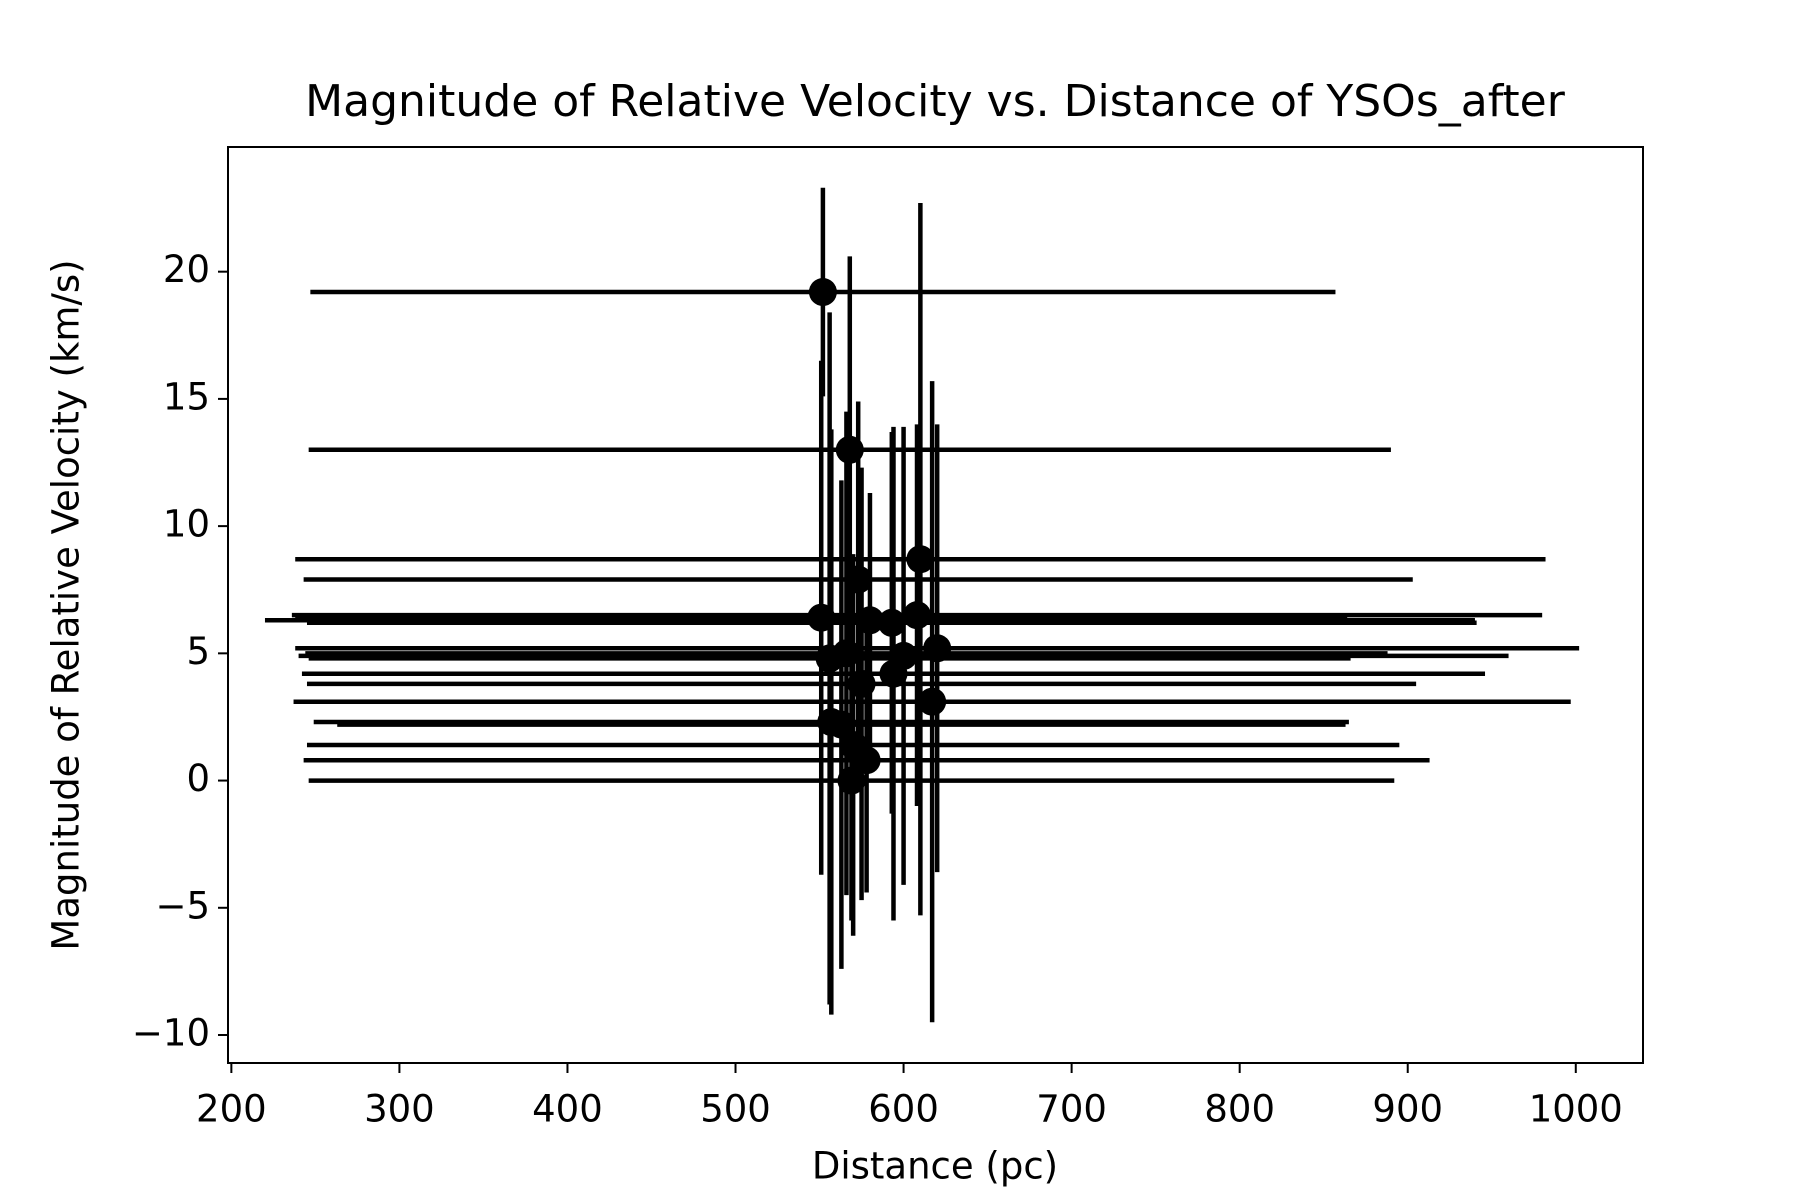 The width and height of the screenshot is (1800, 1200). What do you see at coordinates (171, 1033) in the screenshot?
I see `y-tick-label: −10` at bounding box center [171, 1033].